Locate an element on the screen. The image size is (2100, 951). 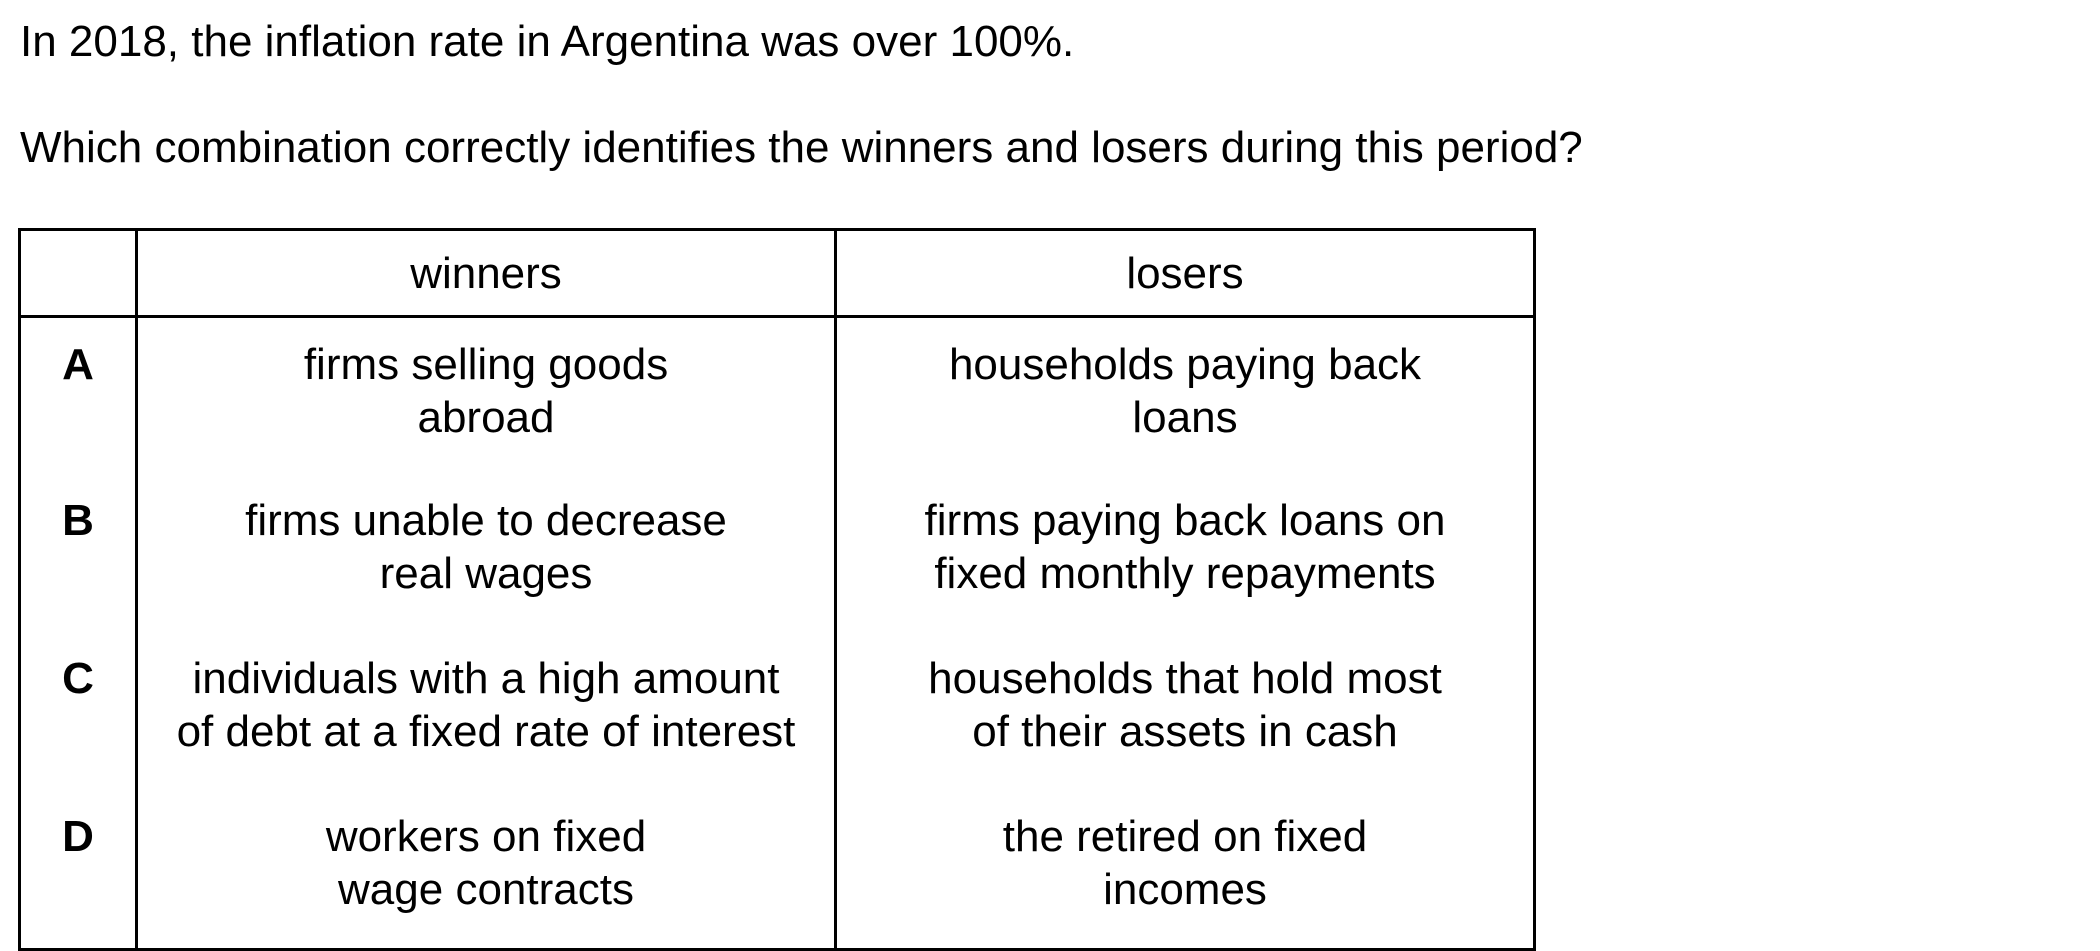
header-losers: losers is located at coordinates (1185, 273).